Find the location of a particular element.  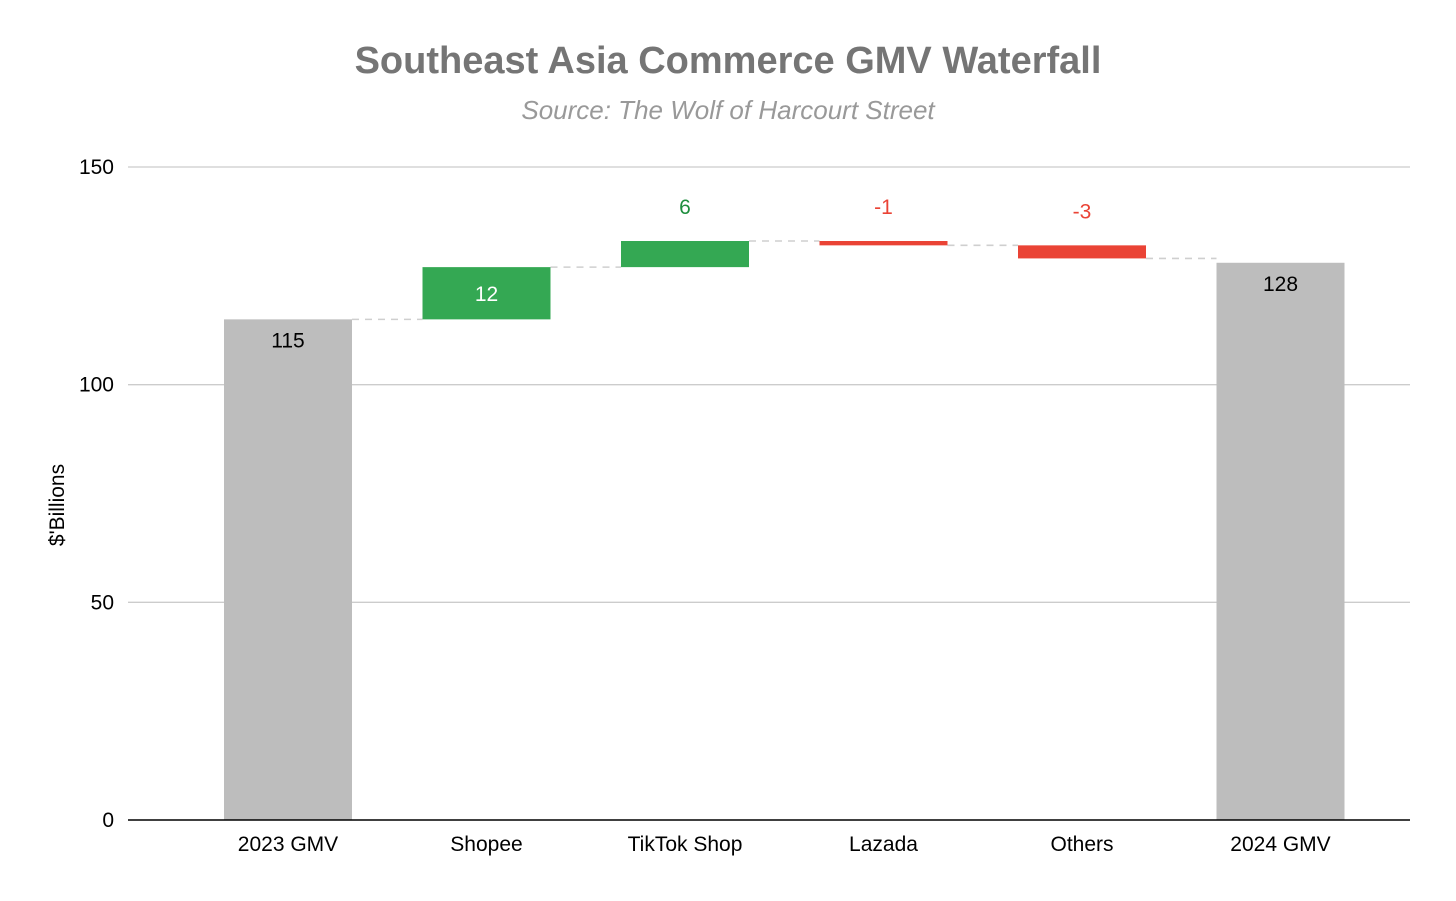

chart-subtitle: Source: The Wolf of Harcourt Street is located at coordinates (728, 110).